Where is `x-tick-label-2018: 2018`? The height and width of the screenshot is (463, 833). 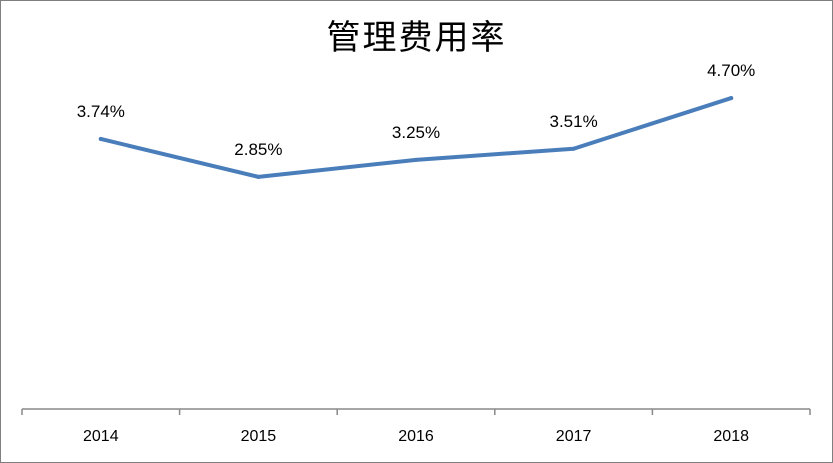
x-tick-label-2018: 2018 is located at coordinates (731, 436).